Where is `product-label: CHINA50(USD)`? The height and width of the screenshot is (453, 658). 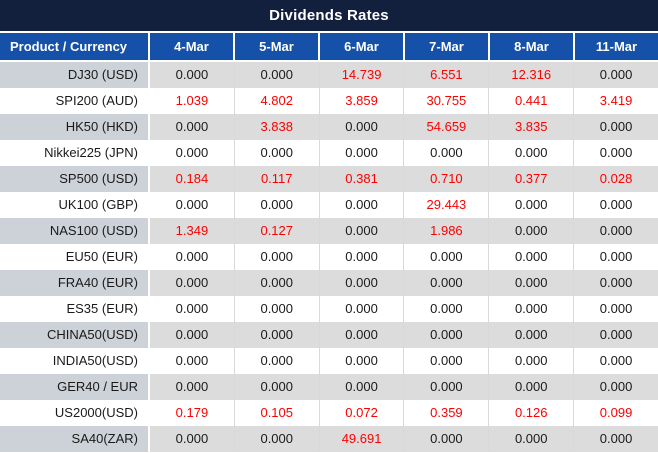 product-label: CHINA50(USD) is located at coordinates (75, 335).